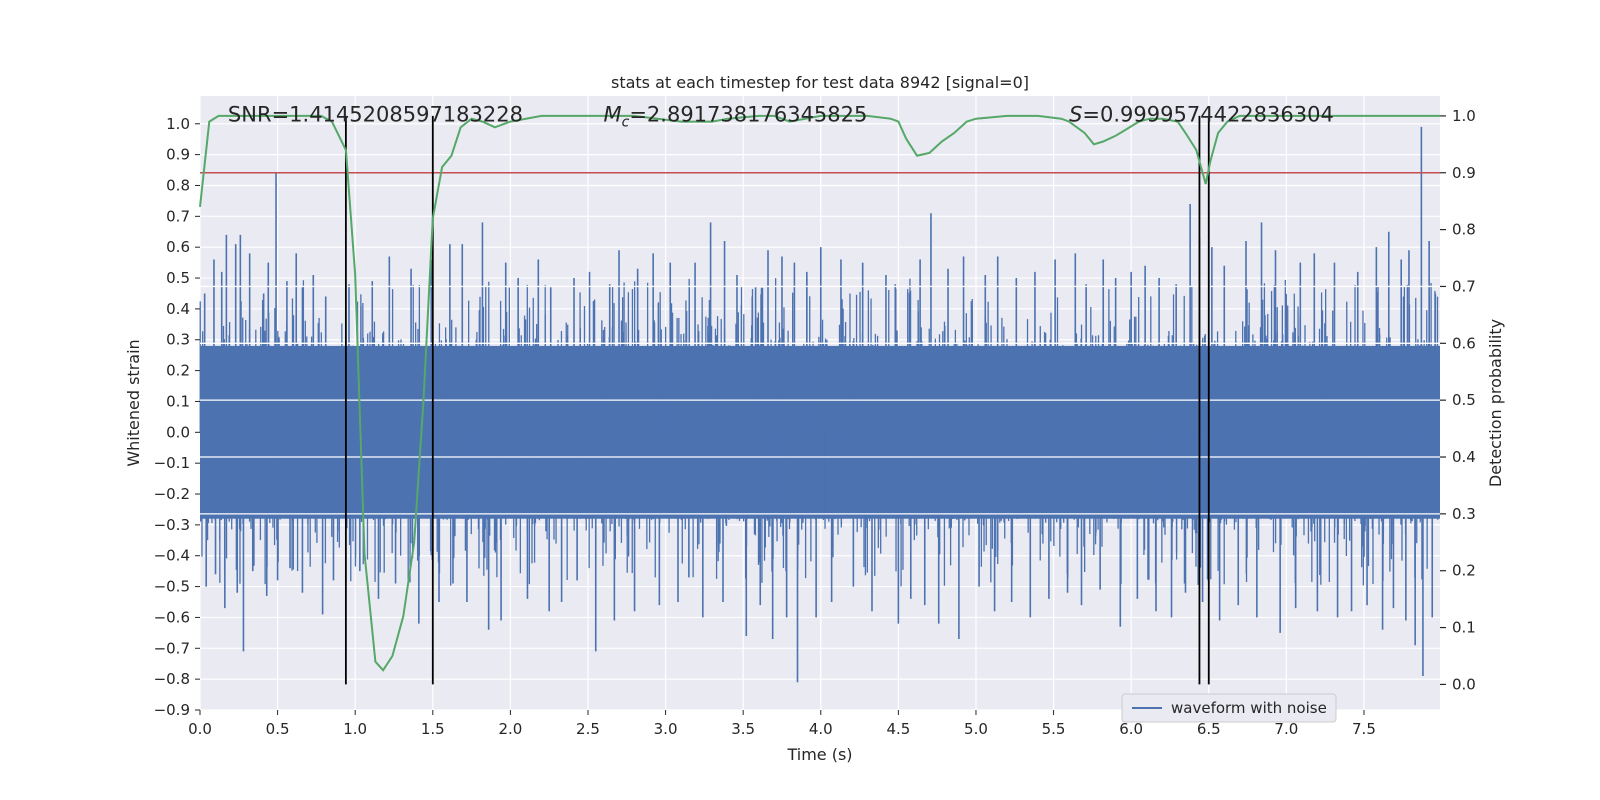 The image size is (1600, 800). Describe the element at coordinates (1364, 729) in the screenshot. I see `x-tick-label: 7.5` at that location.